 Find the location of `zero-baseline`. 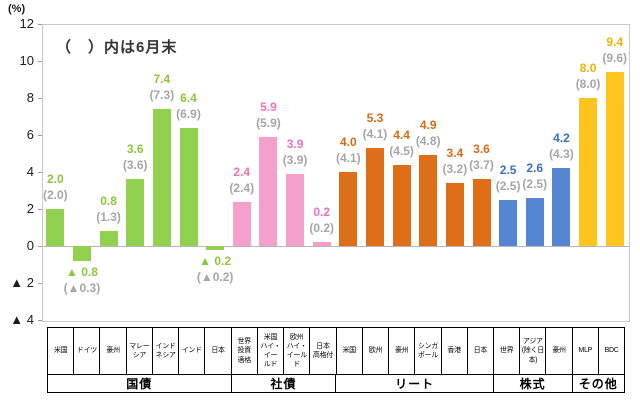

zero-baseline is located at coordinates (336, 246).